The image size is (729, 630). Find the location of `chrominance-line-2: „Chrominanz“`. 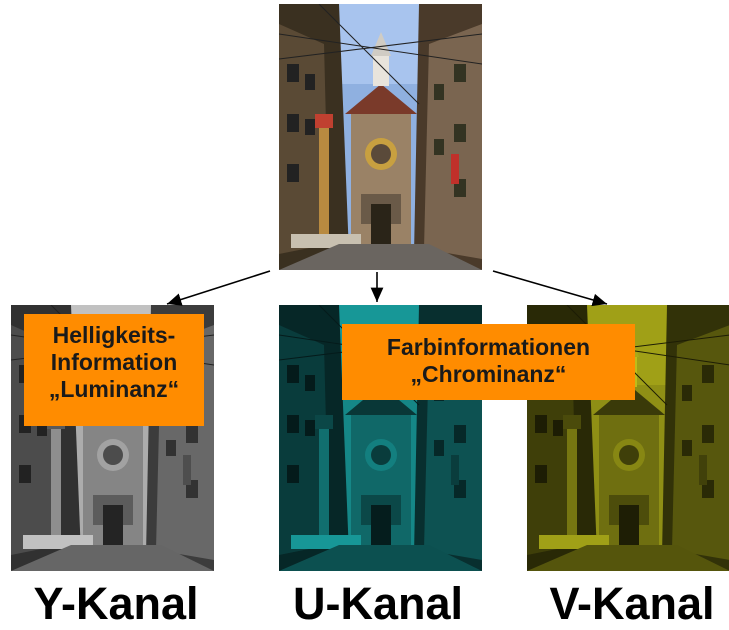

chrominance-line-2: „Chrominanz“ is located at coordinates (488, 374).